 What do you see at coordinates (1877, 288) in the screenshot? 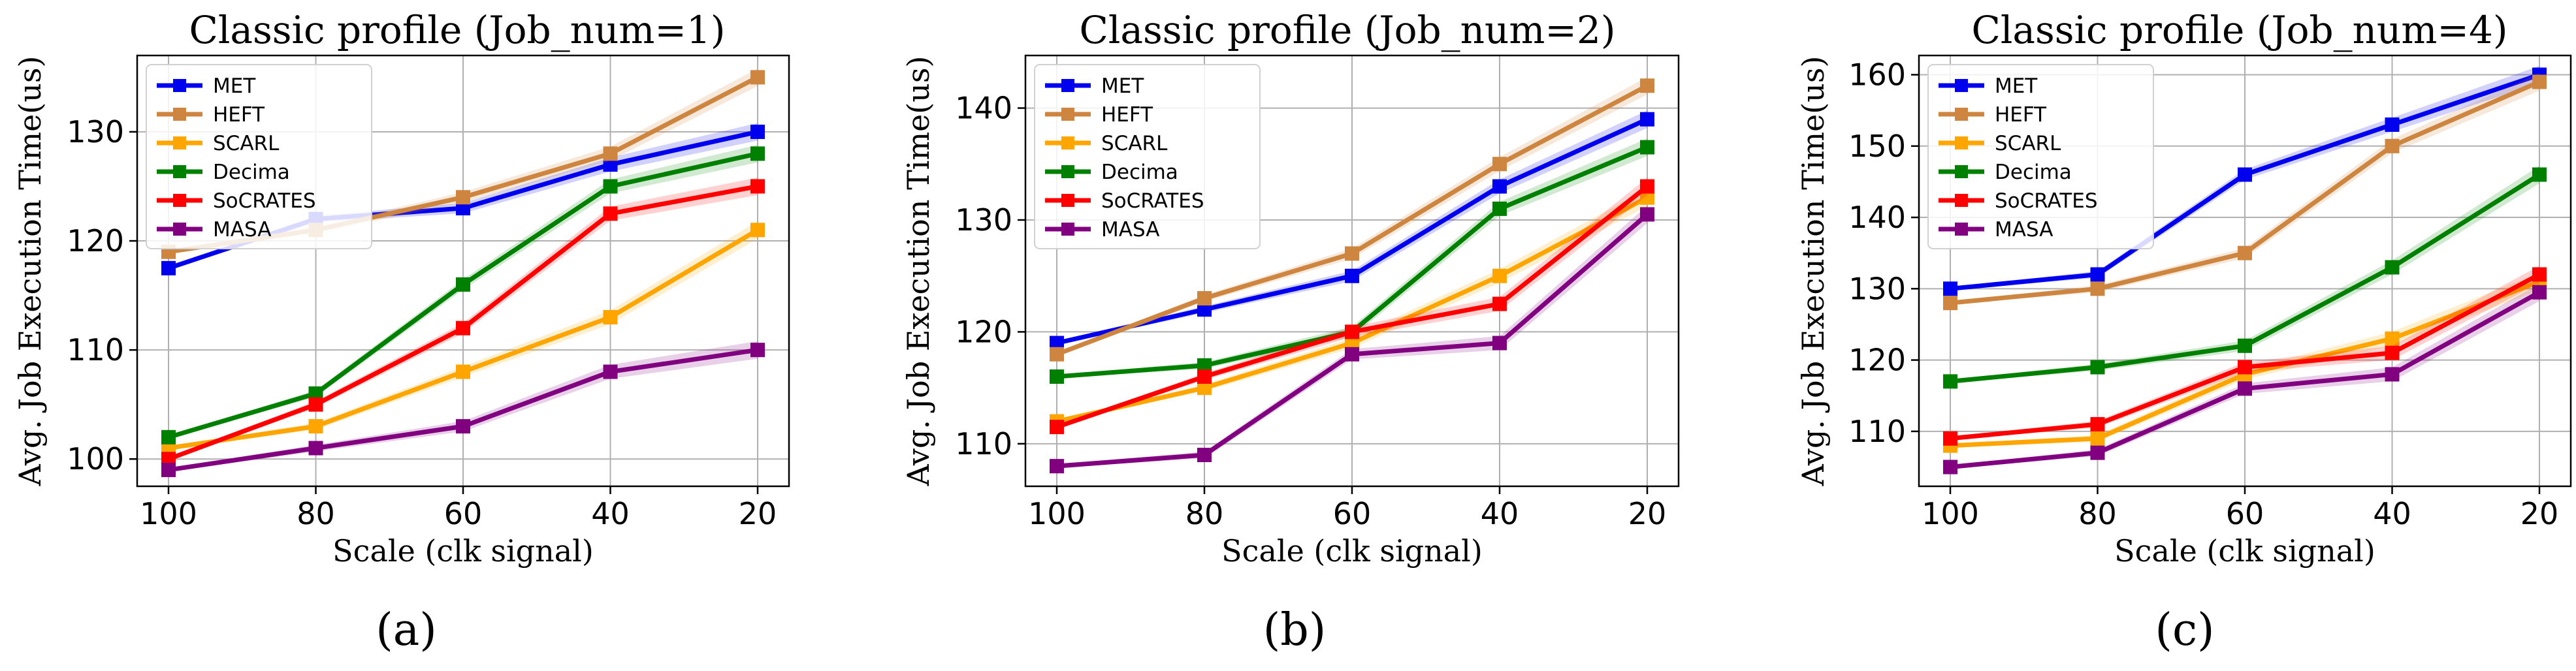
I see `chart3-y-tick-label: 130` at bounding box center [1877, 288].